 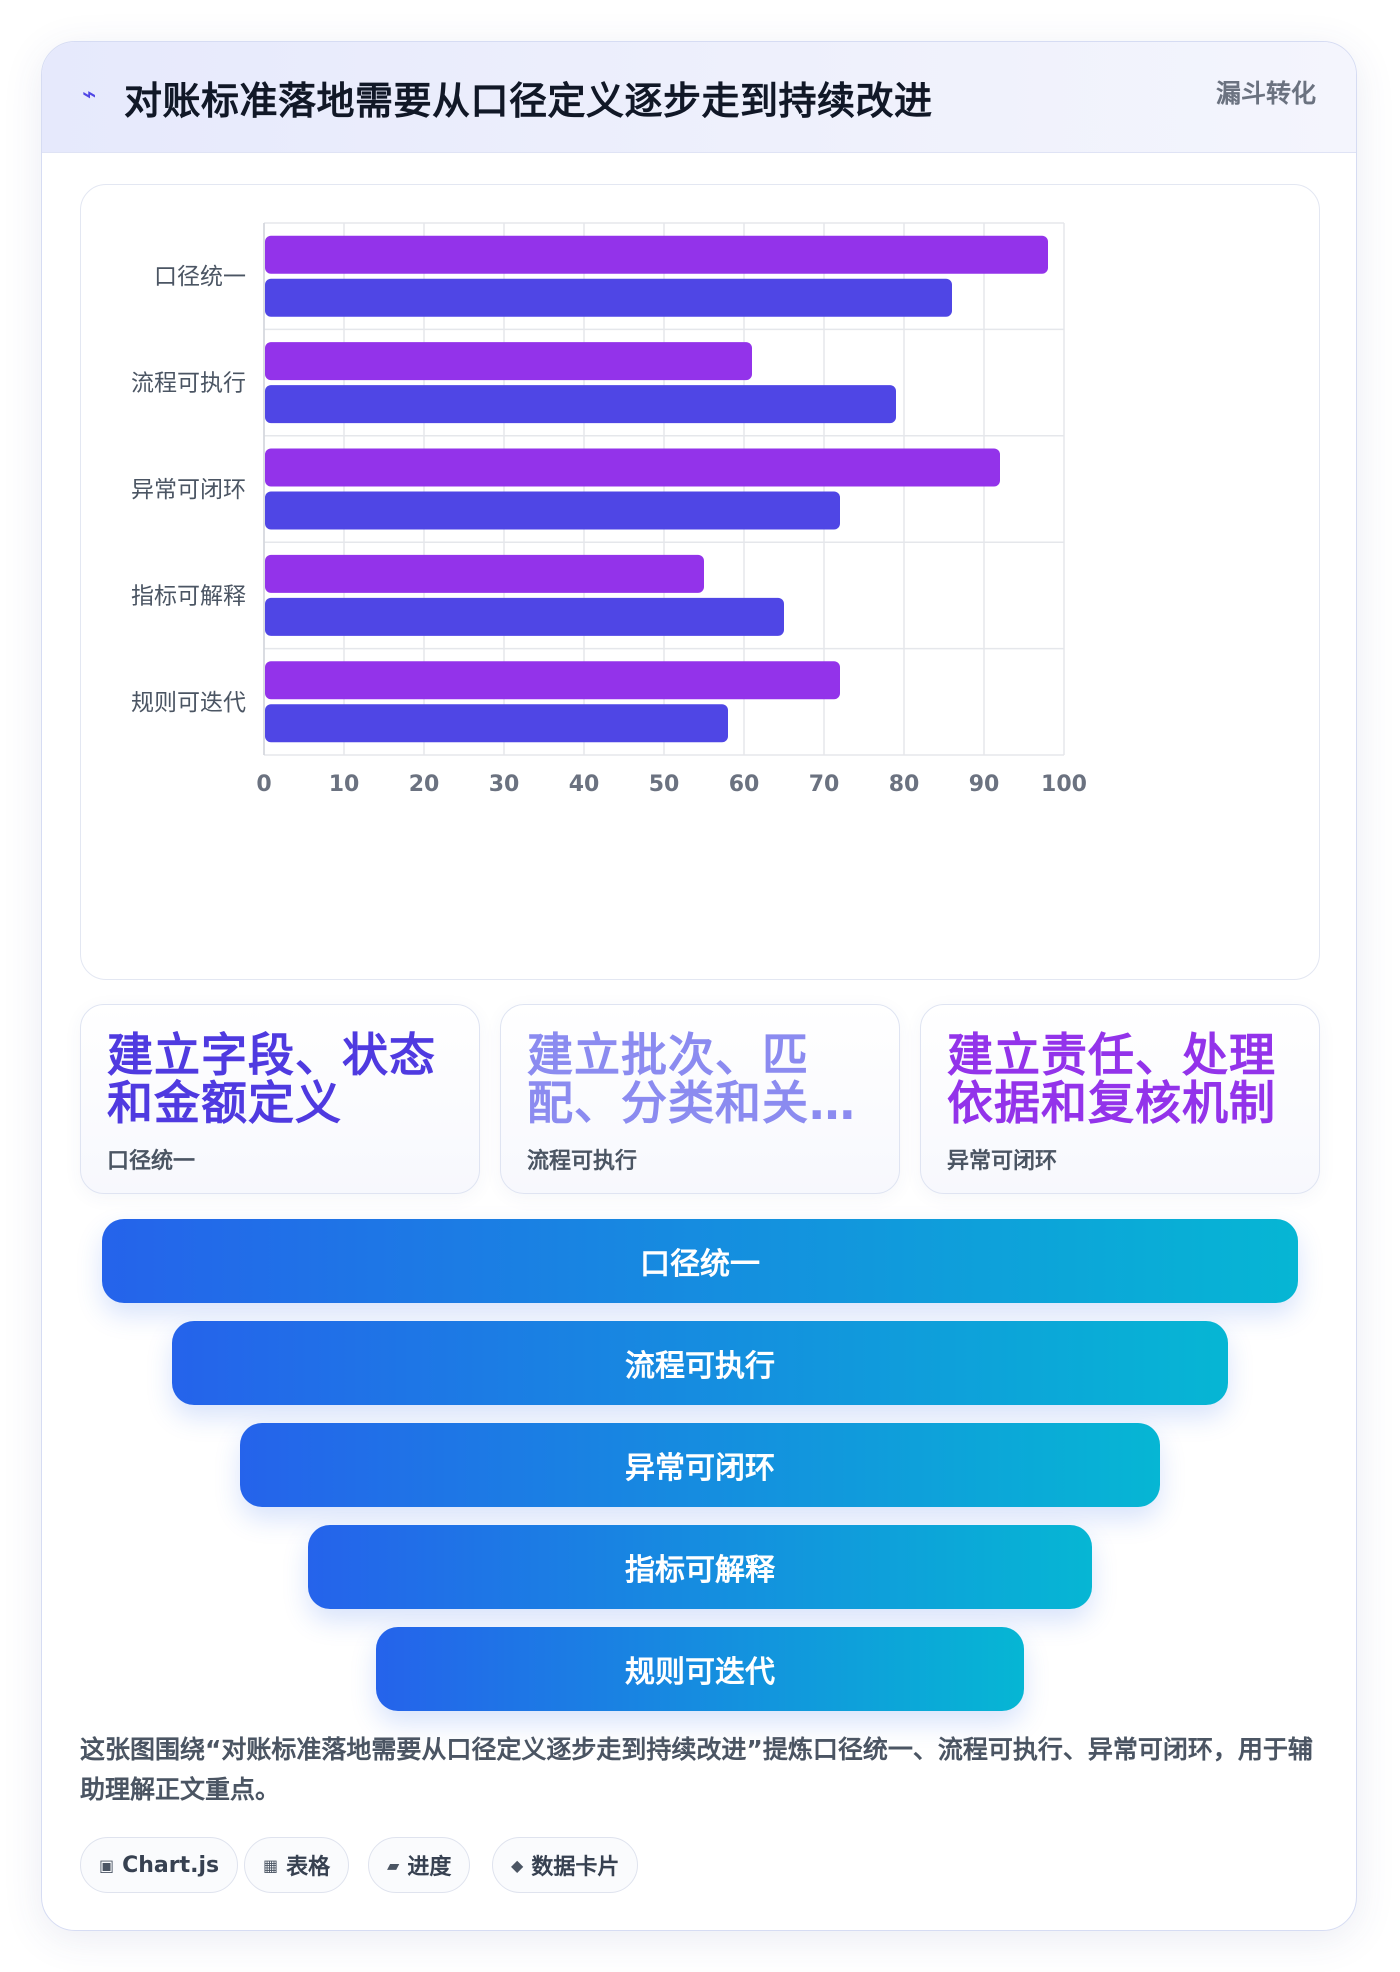 I want to click on kpi-label: 流程可执行, so click(x=582, y=1161).